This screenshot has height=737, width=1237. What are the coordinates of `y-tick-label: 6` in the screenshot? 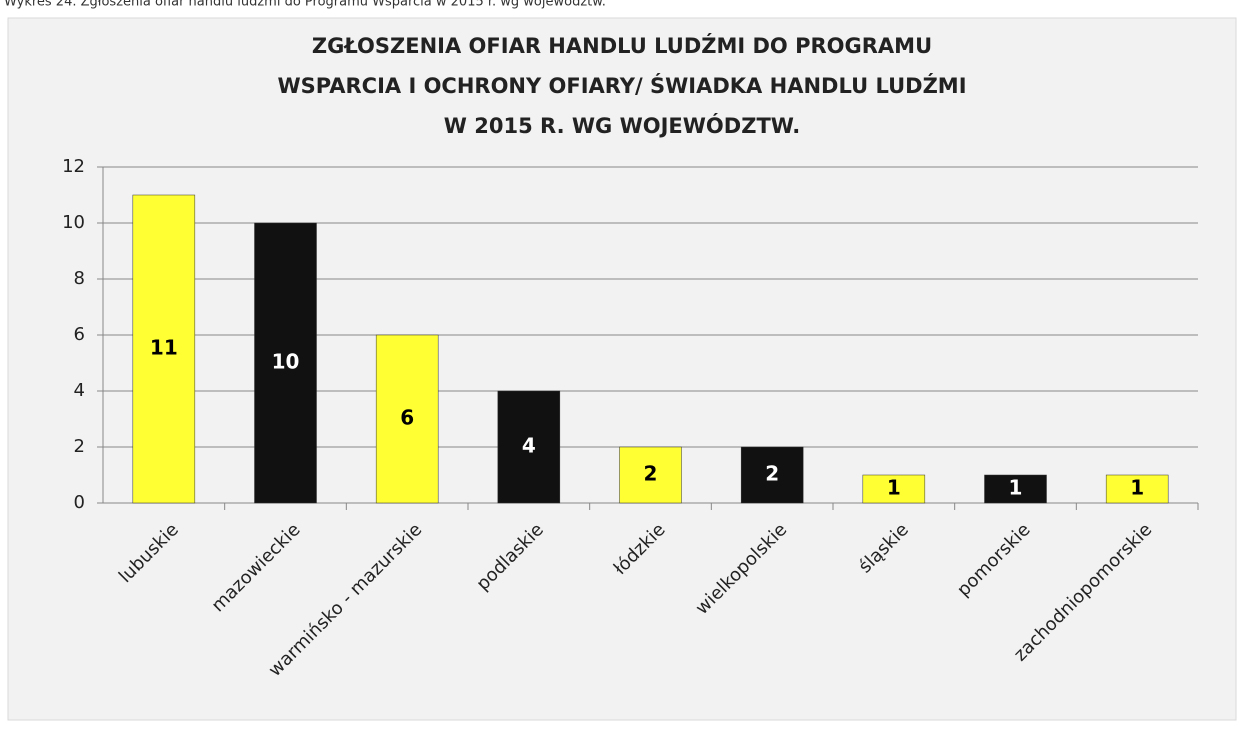 It's located at (79, 334).